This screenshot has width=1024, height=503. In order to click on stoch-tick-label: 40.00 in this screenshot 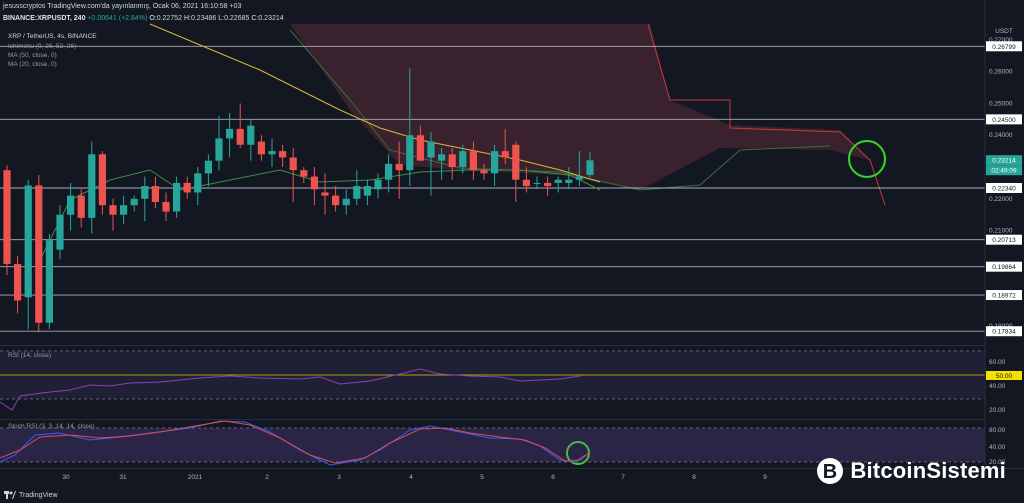, I will do `click(997, 447)`.